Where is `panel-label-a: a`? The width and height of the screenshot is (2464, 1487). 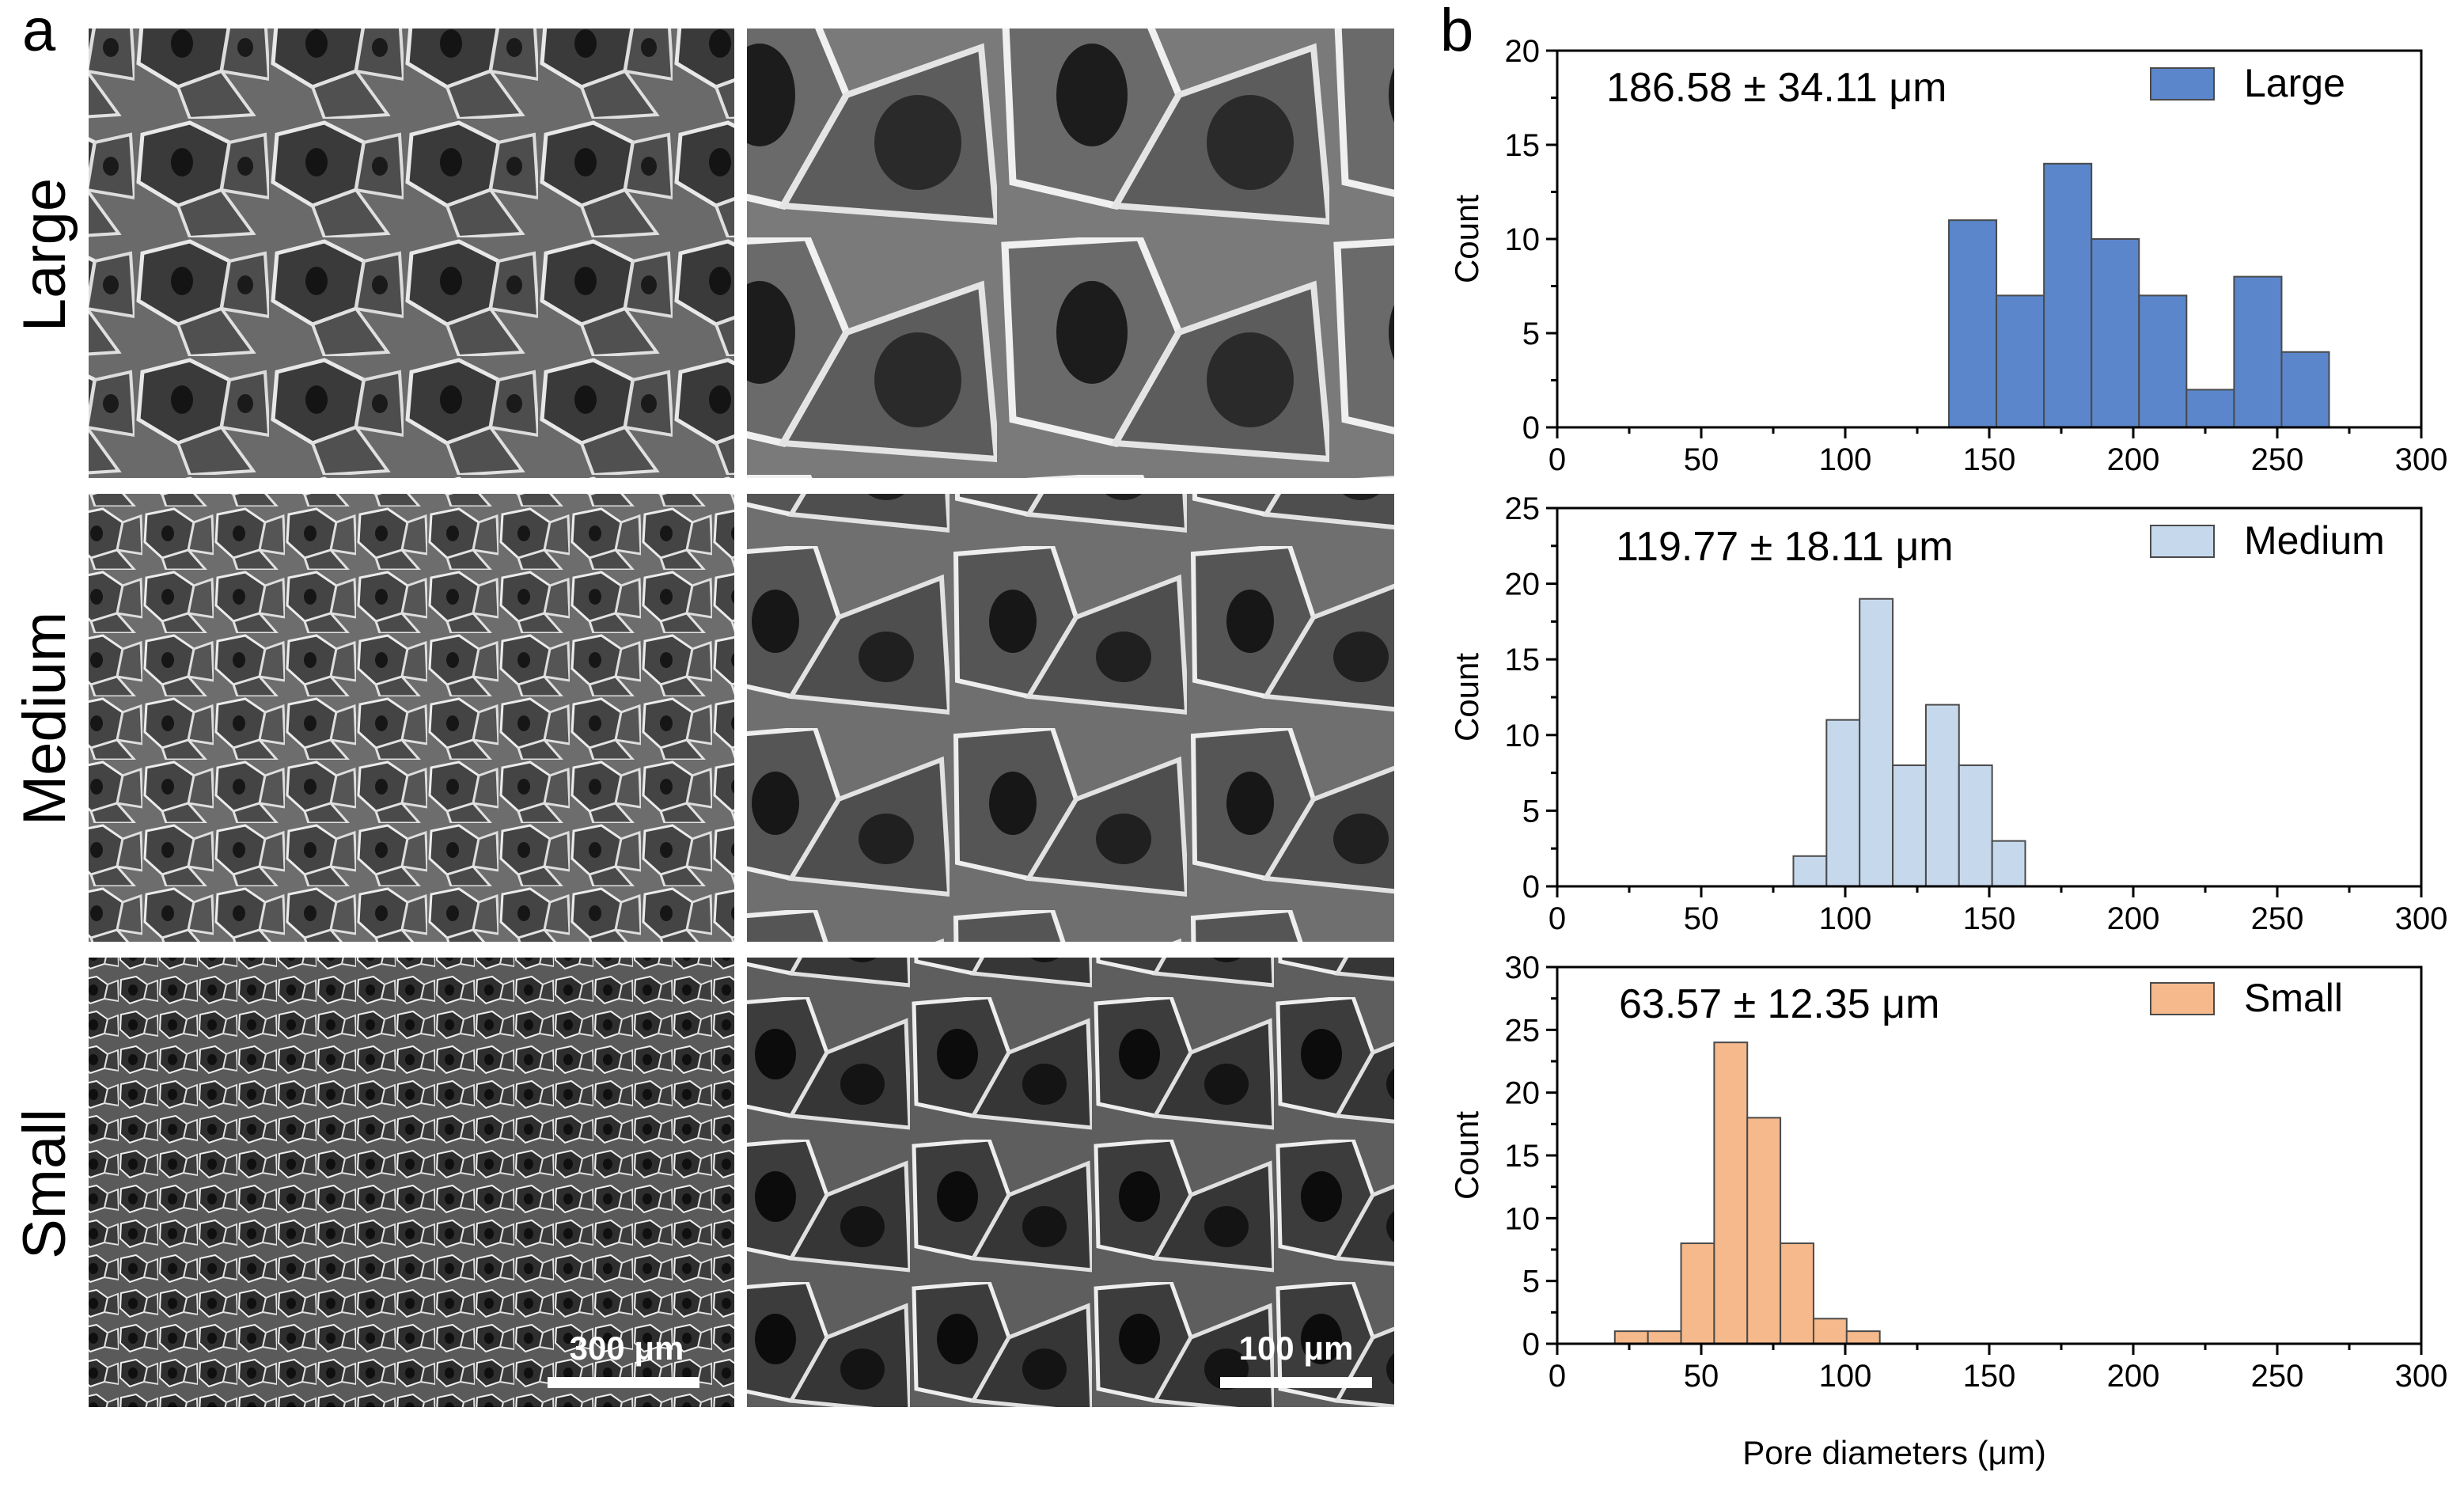
panel-label-a: a is located at coordinates (39, 32).